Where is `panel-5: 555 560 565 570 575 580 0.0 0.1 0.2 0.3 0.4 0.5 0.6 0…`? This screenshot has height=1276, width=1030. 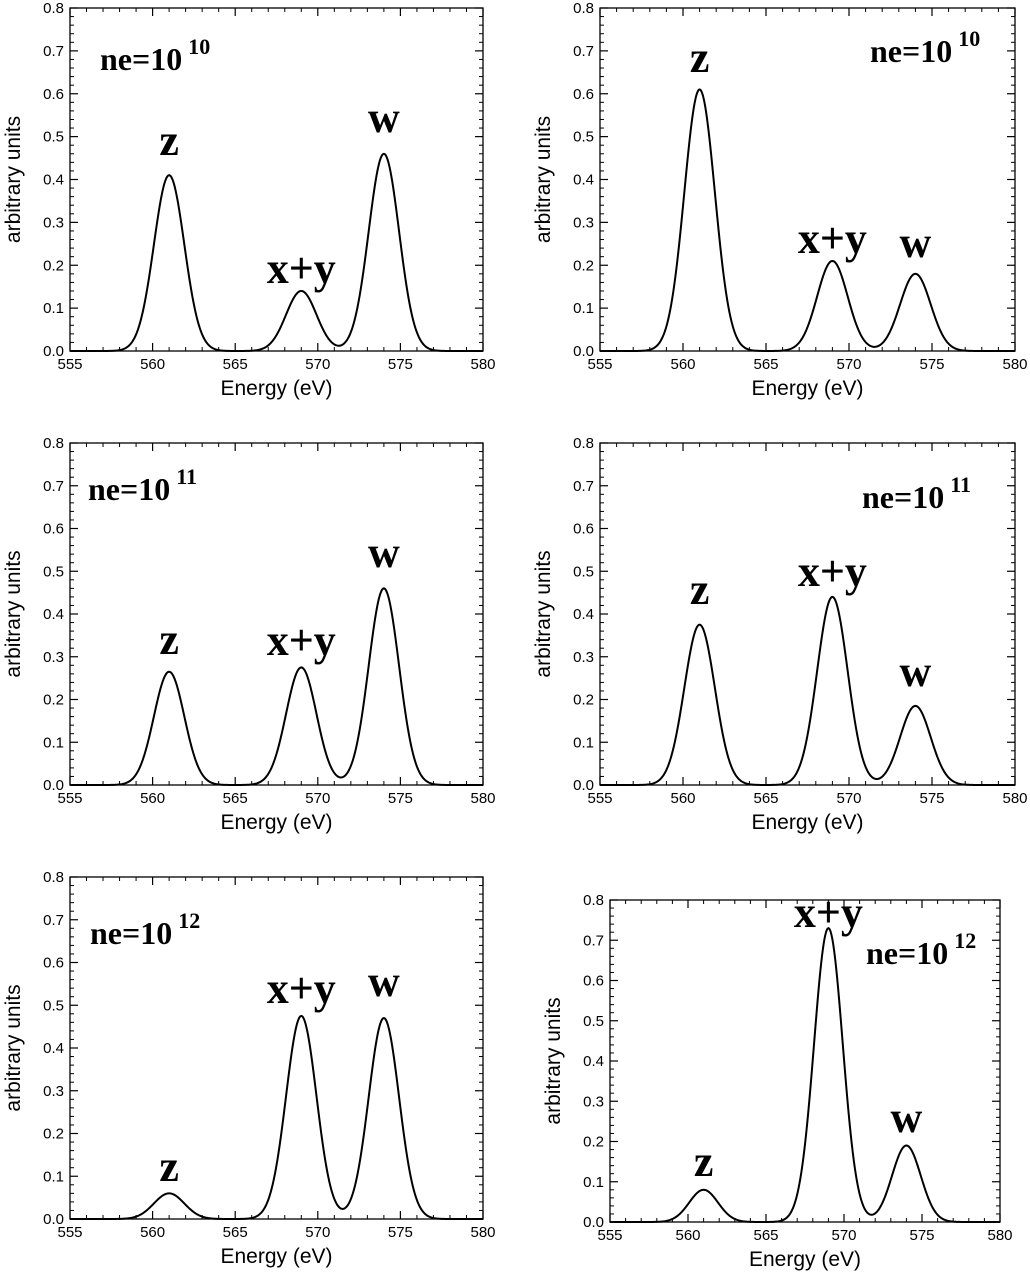 panel-5: 555 560 565 570 575 580 0.0 0.1 0.2 0.3 0.4 0.5 0.6 0… is located at coordinates (249, 1068).